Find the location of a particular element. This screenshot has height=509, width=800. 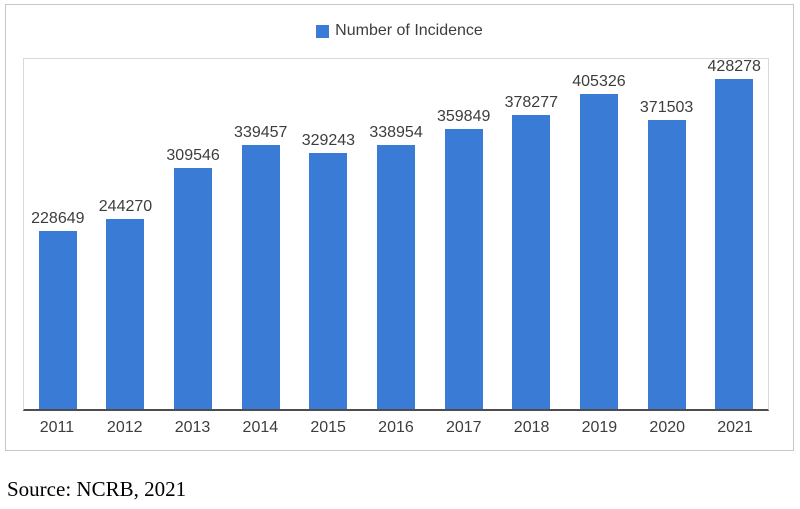

bar-slot-2011: 228649 is located at coordinates (58, 234).